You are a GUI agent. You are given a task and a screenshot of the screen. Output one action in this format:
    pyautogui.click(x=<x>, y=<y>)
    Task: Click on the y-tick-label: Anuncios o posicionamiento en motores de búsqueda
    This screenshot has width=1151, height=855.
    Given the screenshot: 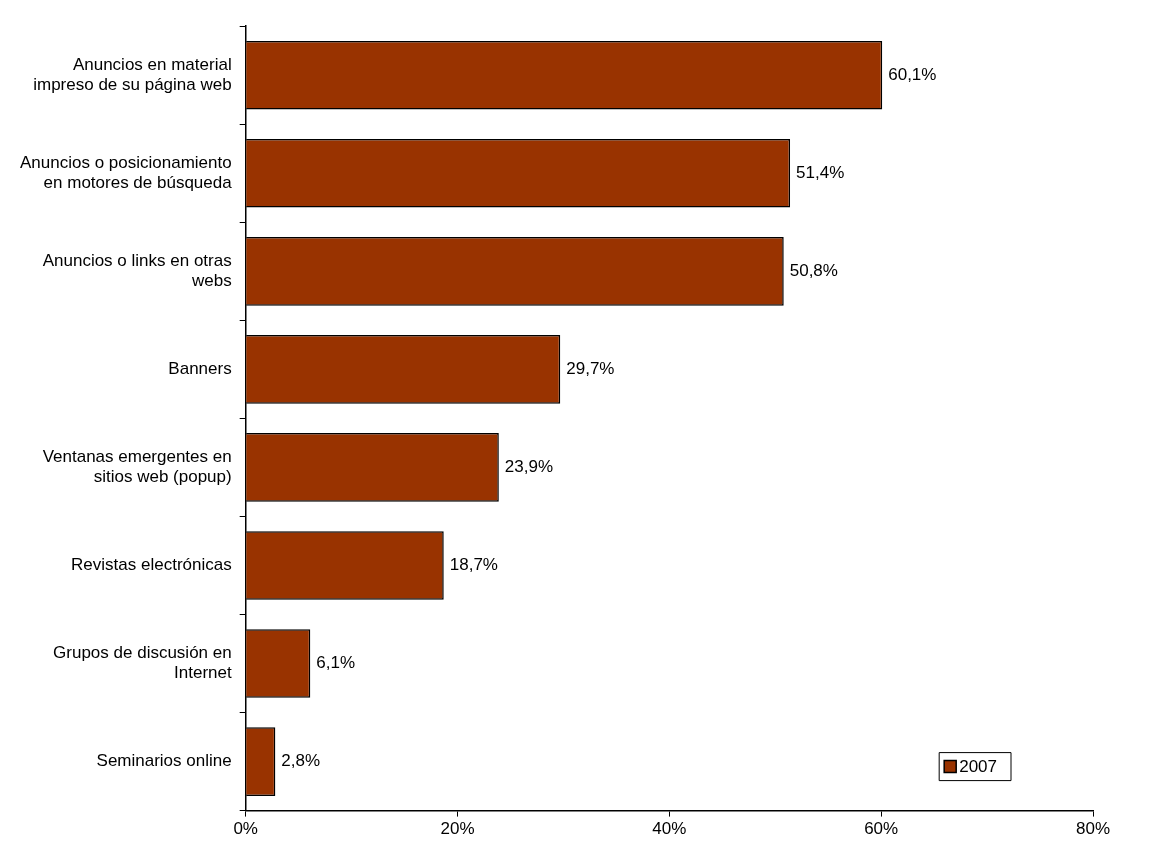 What is the action you would take?
    pyautogui.click(x=126, y=172)
    